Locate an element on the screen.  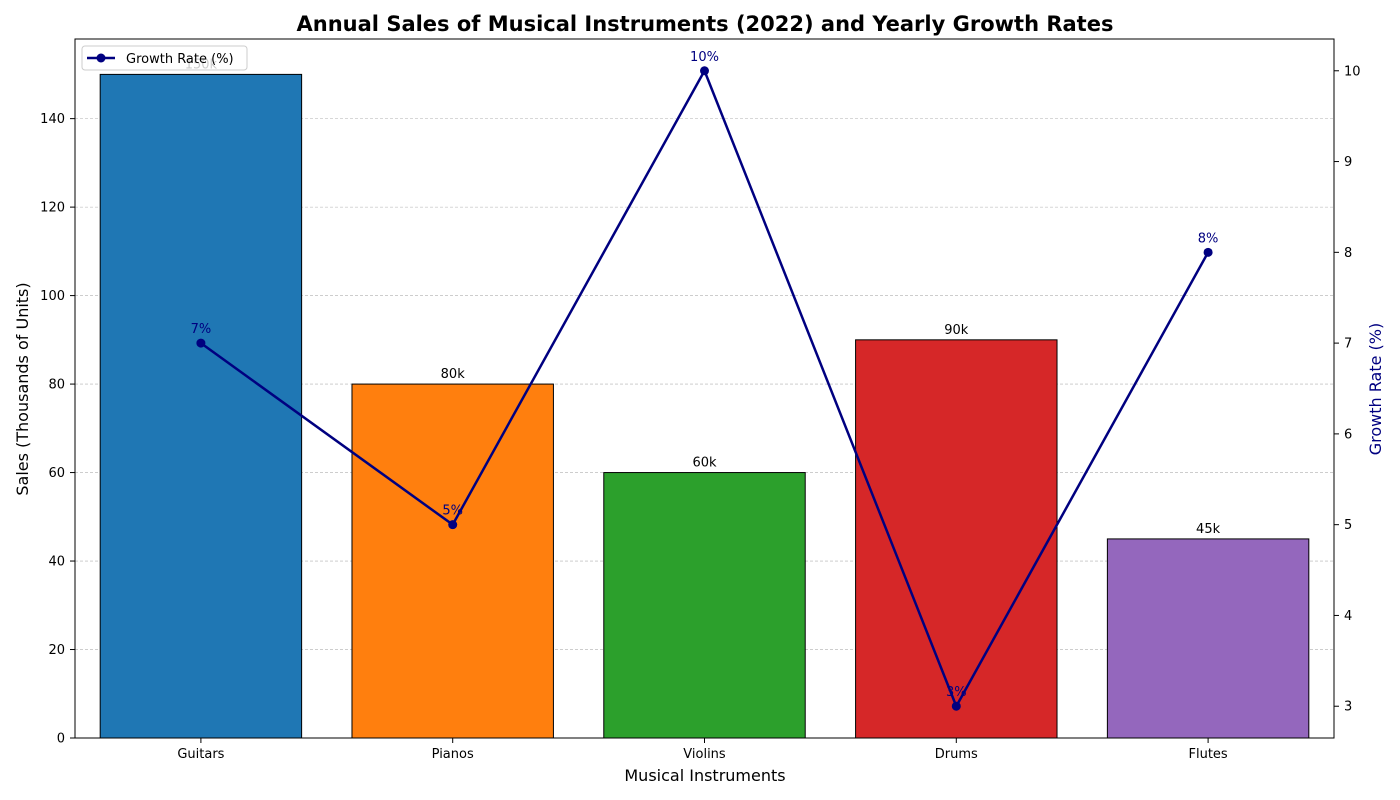
y-axis-label: Sales (Thousands of Units) is located at coordinates (22, 388).